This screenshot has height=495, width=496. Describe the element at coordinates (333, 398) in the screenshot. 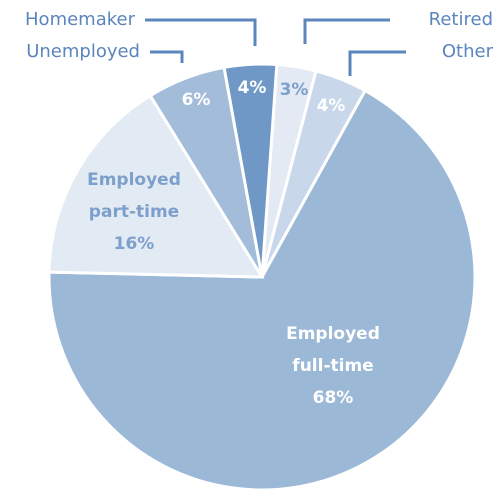

I see `slice-value-label: 68%` at that location.